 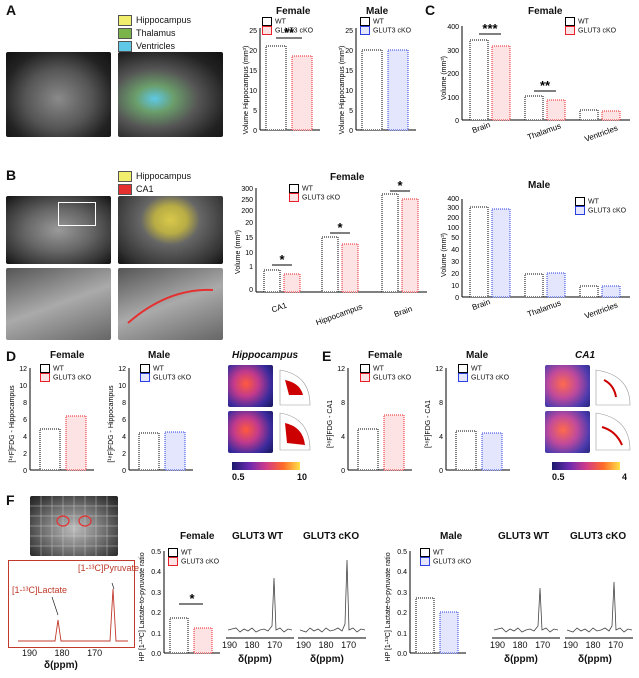 I want to click on y-ticks: 0 4 8 12, so click(x=341, y=420).